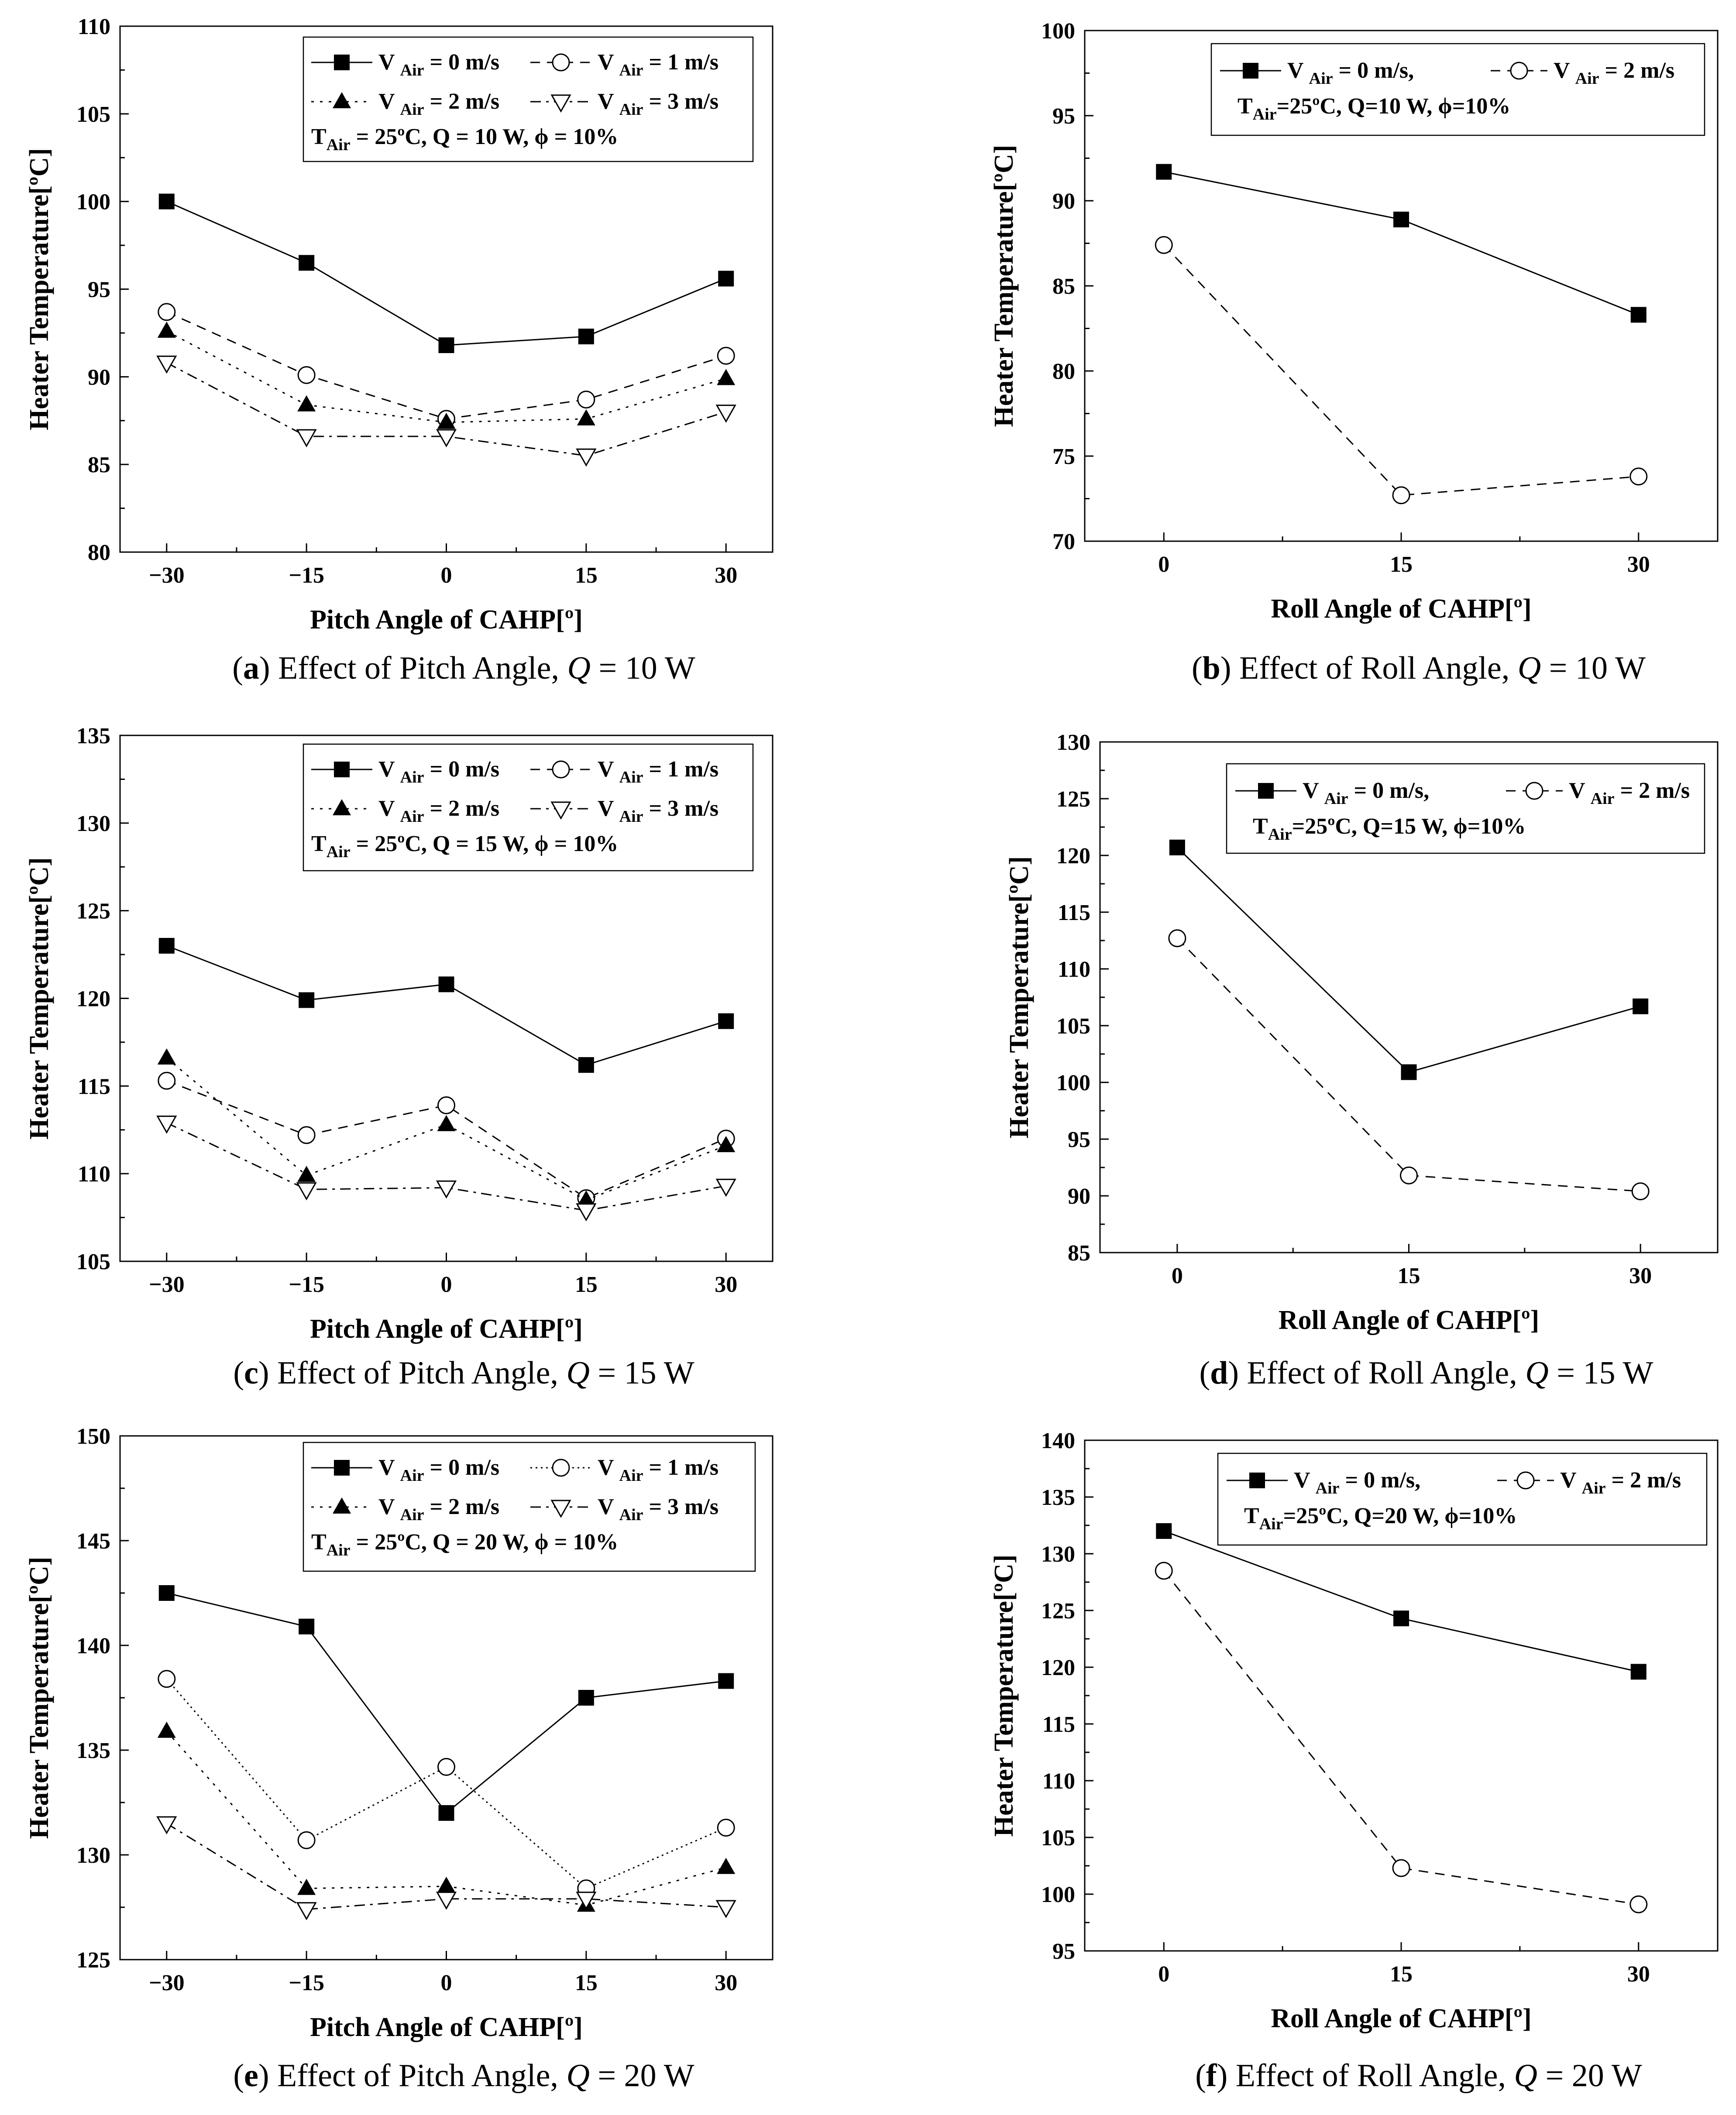  What do you see at coordinates (93, 1541) in the screenshot?
I see `y-tick-label: 145` at bounding box center [93, 1541].